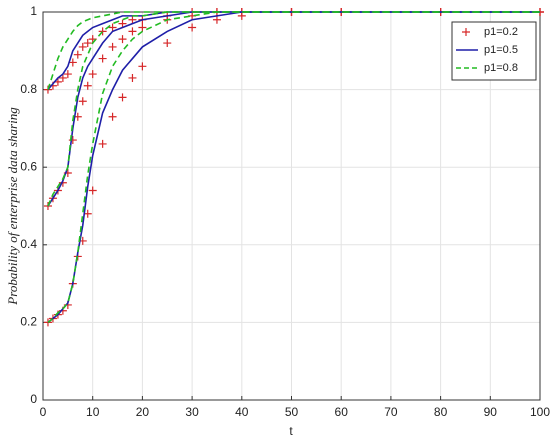 Image resolution: width=550 pixels, height=447 pixels. What do you see at coordinates (192, 412) in the screenshot?
I see `x-tick-label: 30` at bounding box center [192, 412].